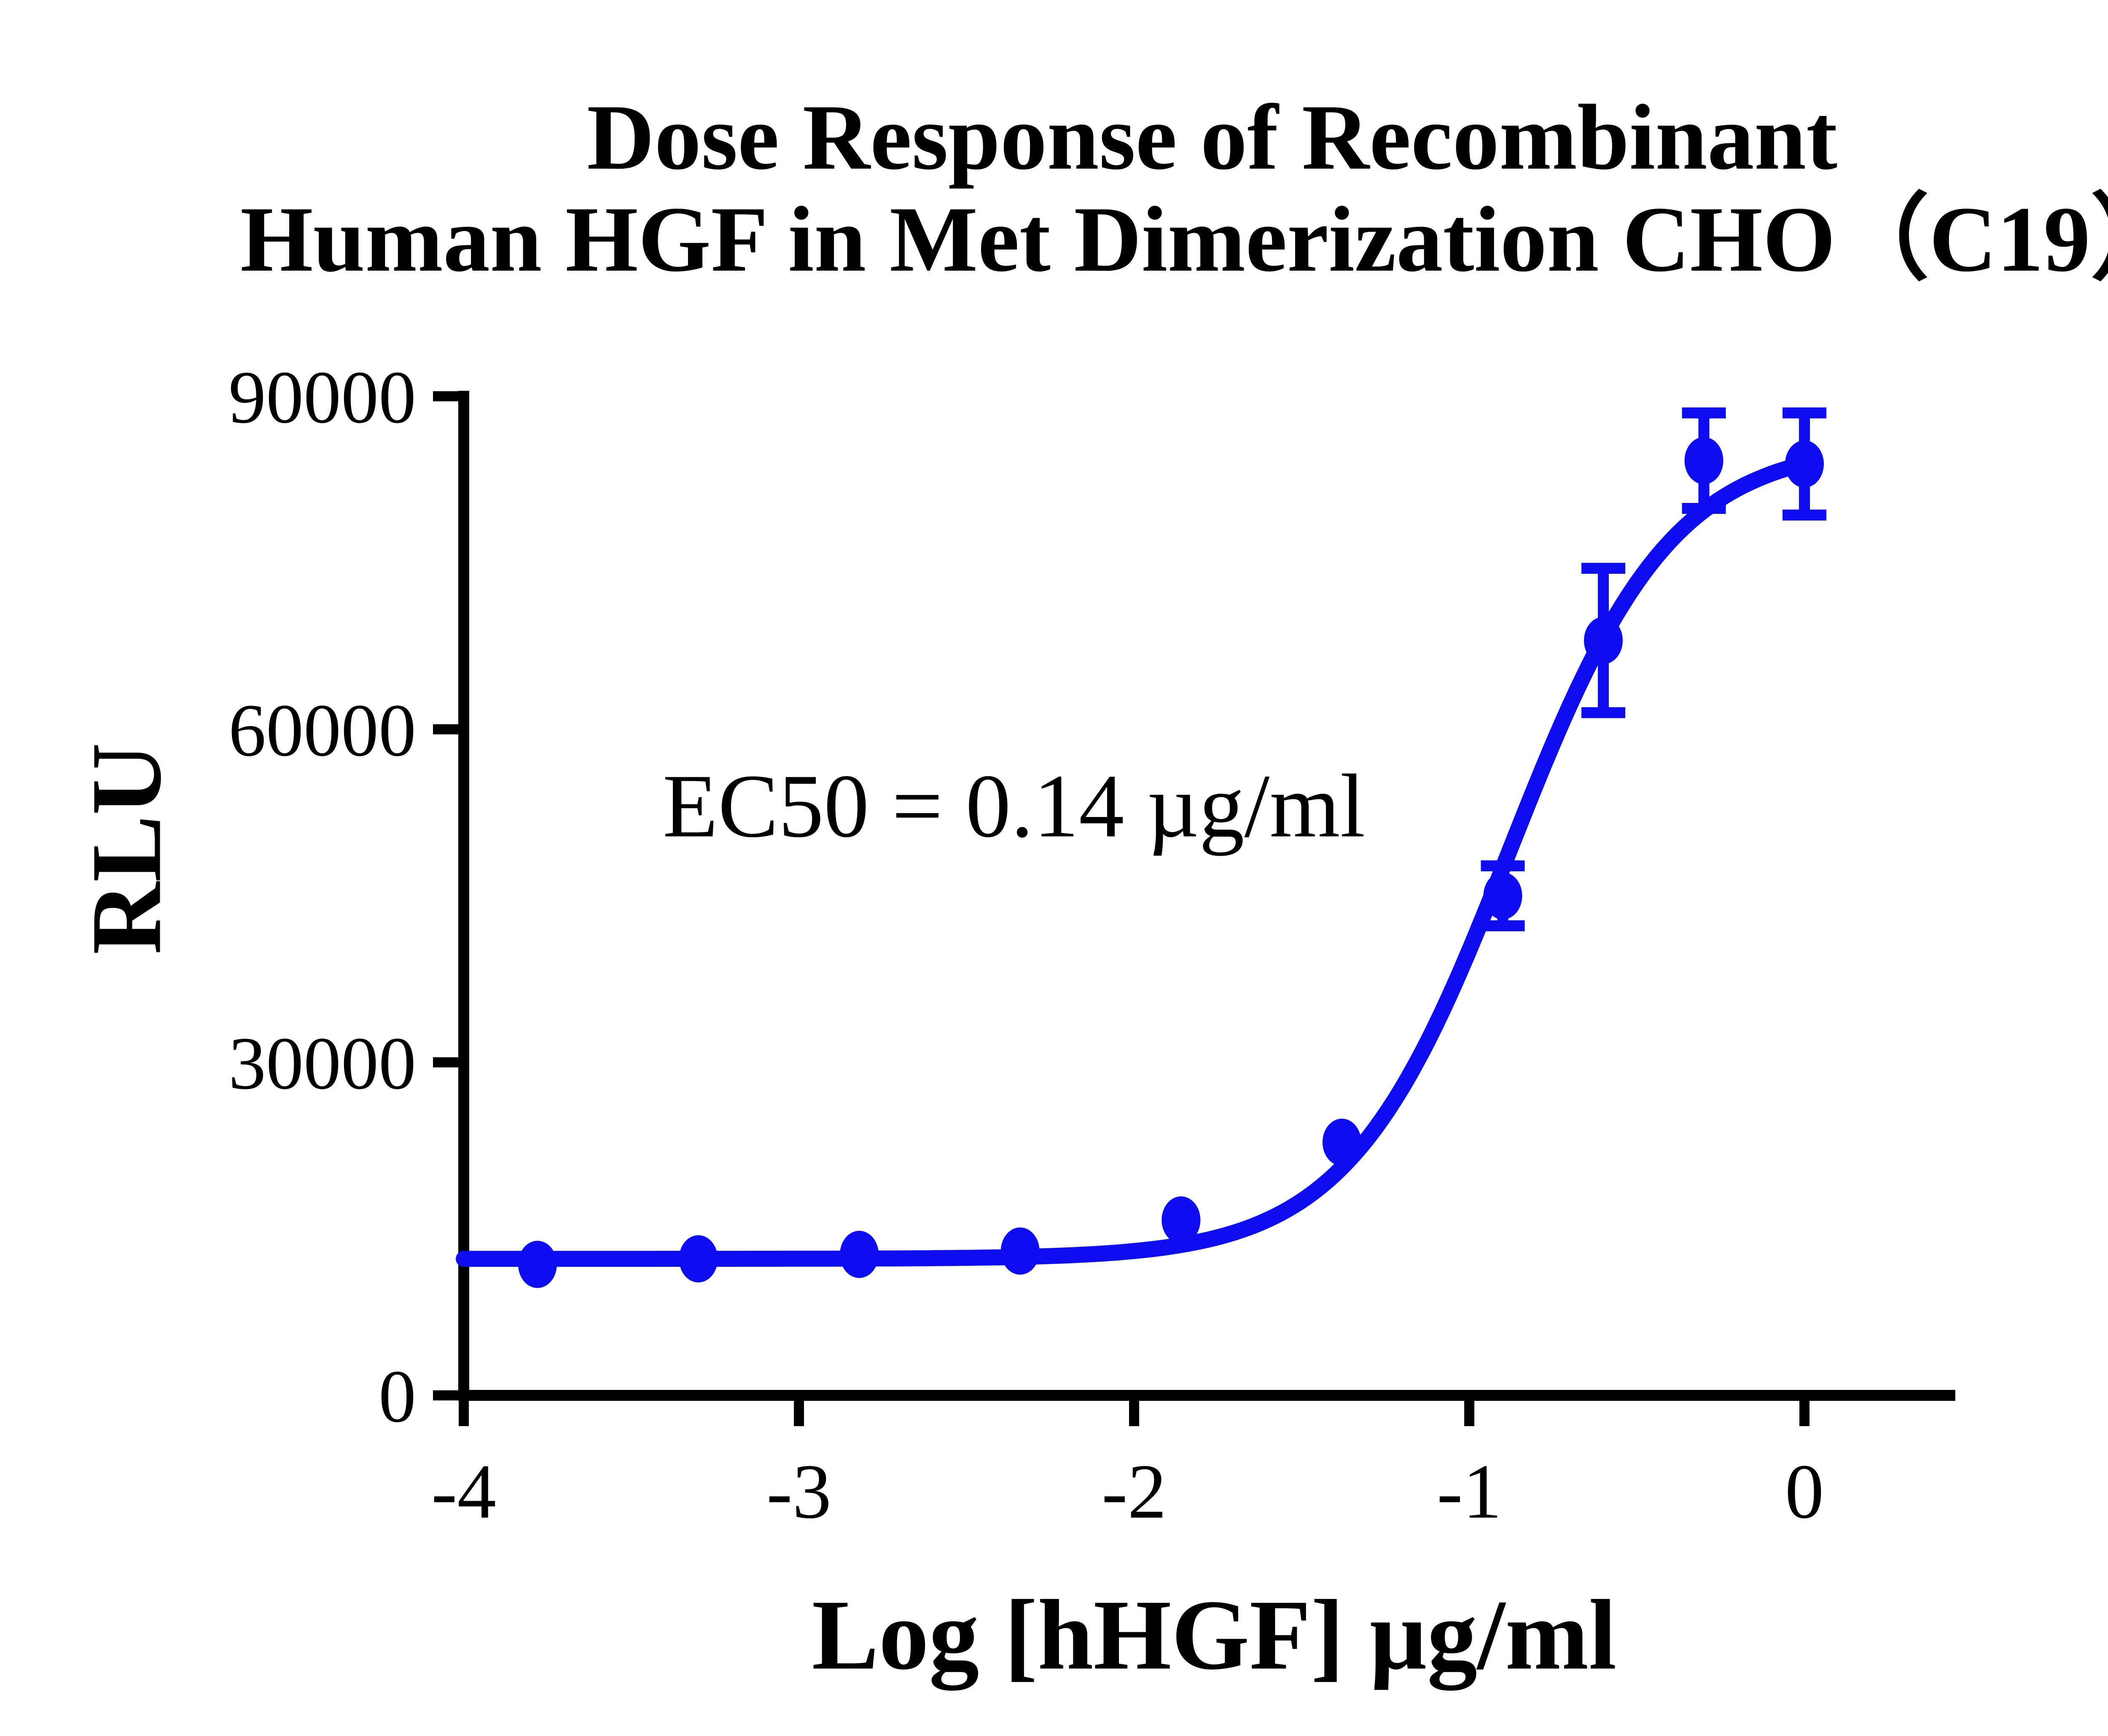 This screenshot has height=1736, width=2108. What do you see at coordinates (322, 1063) in the screenshot?
I see `y-tick-label: 30000` at bounding box center [322, 1063].